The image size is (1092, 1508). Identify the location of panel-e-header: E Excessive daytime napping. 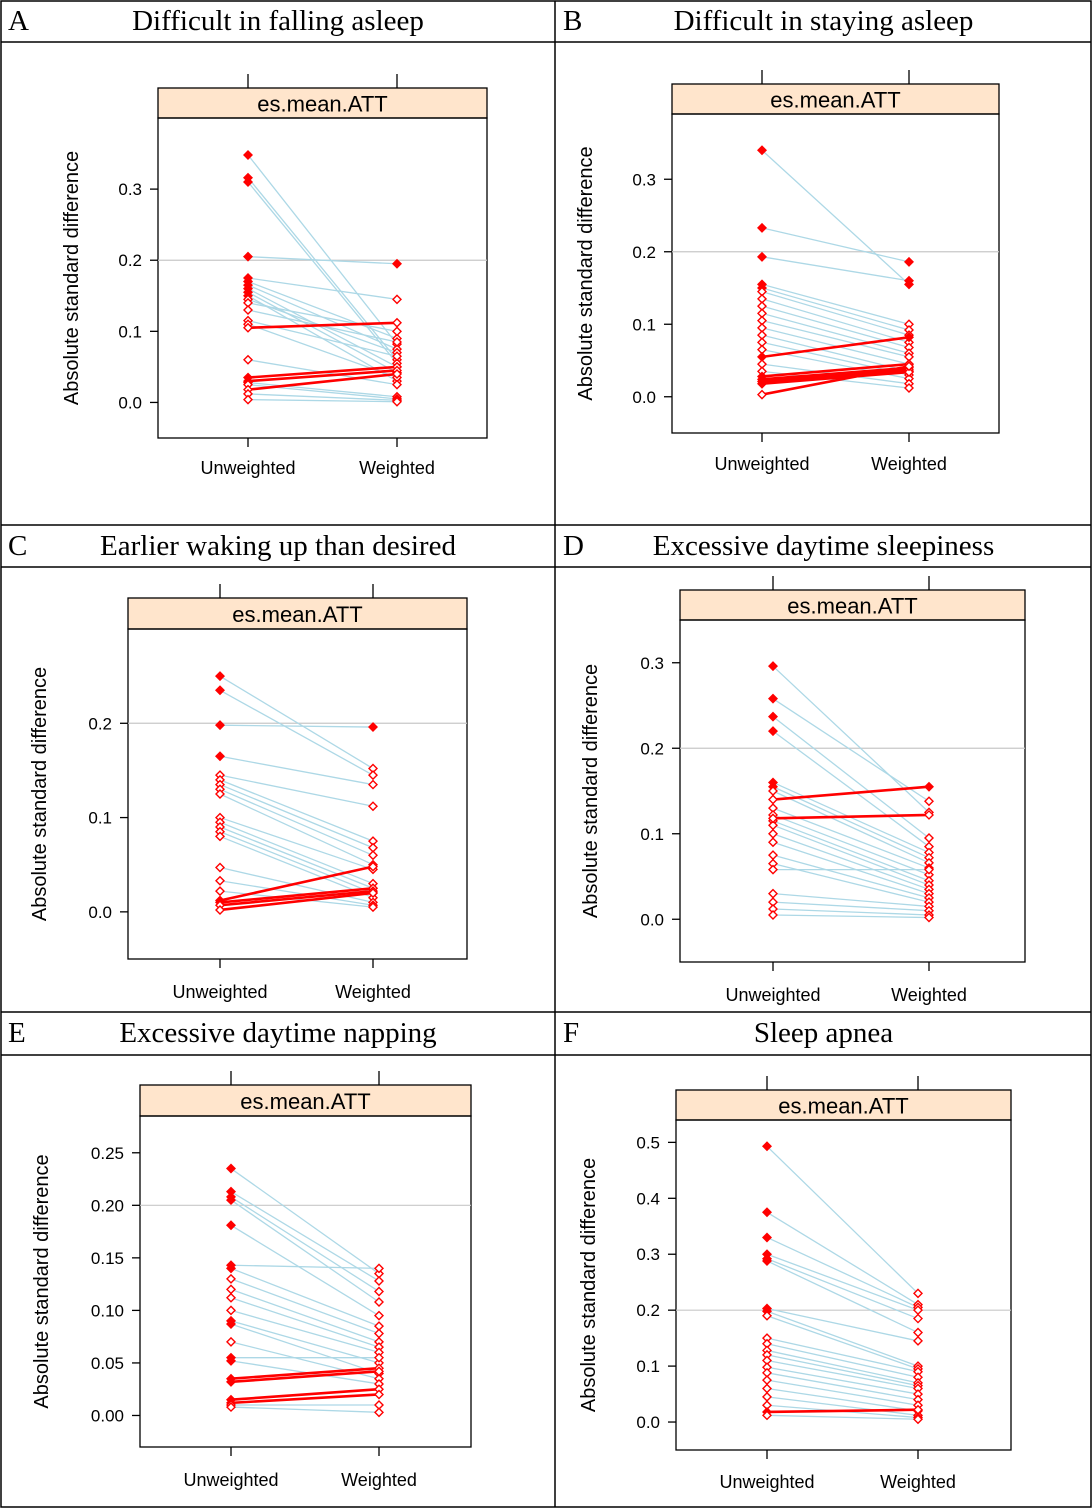
(278, 1033).